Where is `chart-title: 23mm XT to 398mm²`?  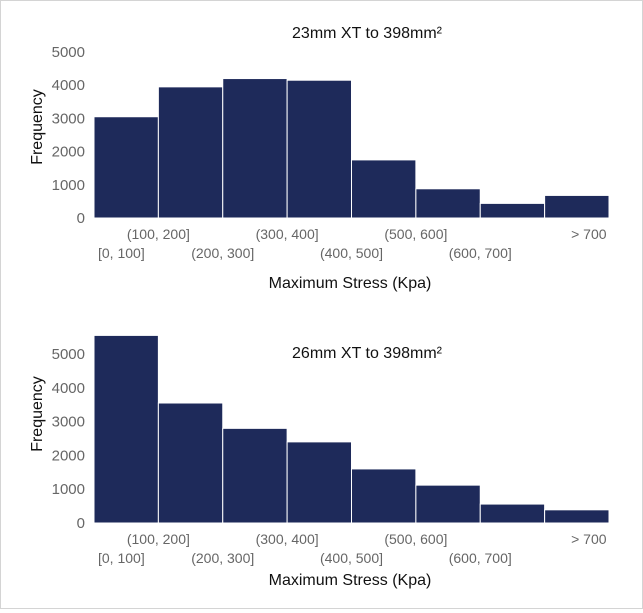 chart-title: 23mm XT to 398mm² is located at coordinates (367, 33).